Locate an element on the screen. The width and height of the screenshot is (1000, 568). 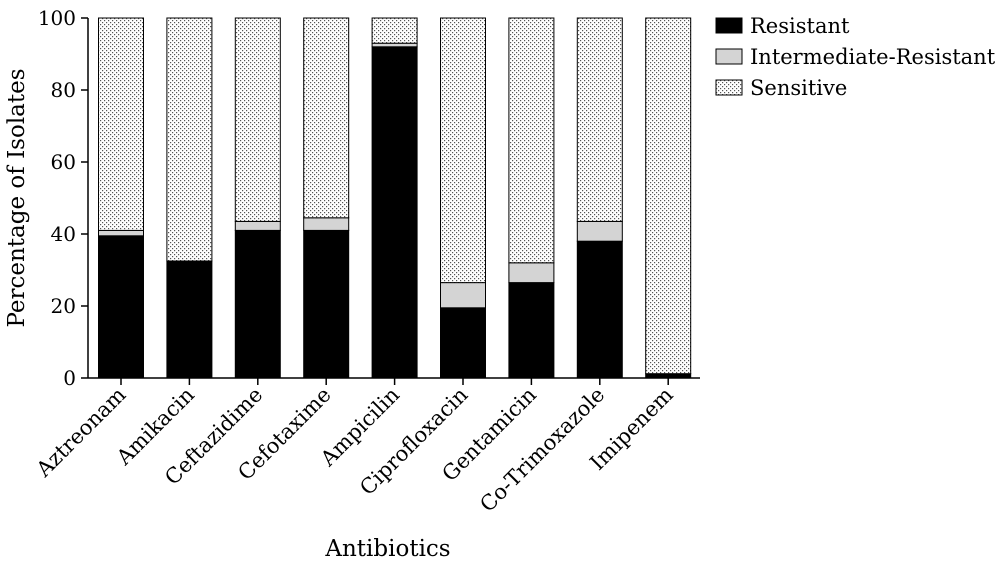
y-tick-label: 80 is located at coordinates (63, 90).